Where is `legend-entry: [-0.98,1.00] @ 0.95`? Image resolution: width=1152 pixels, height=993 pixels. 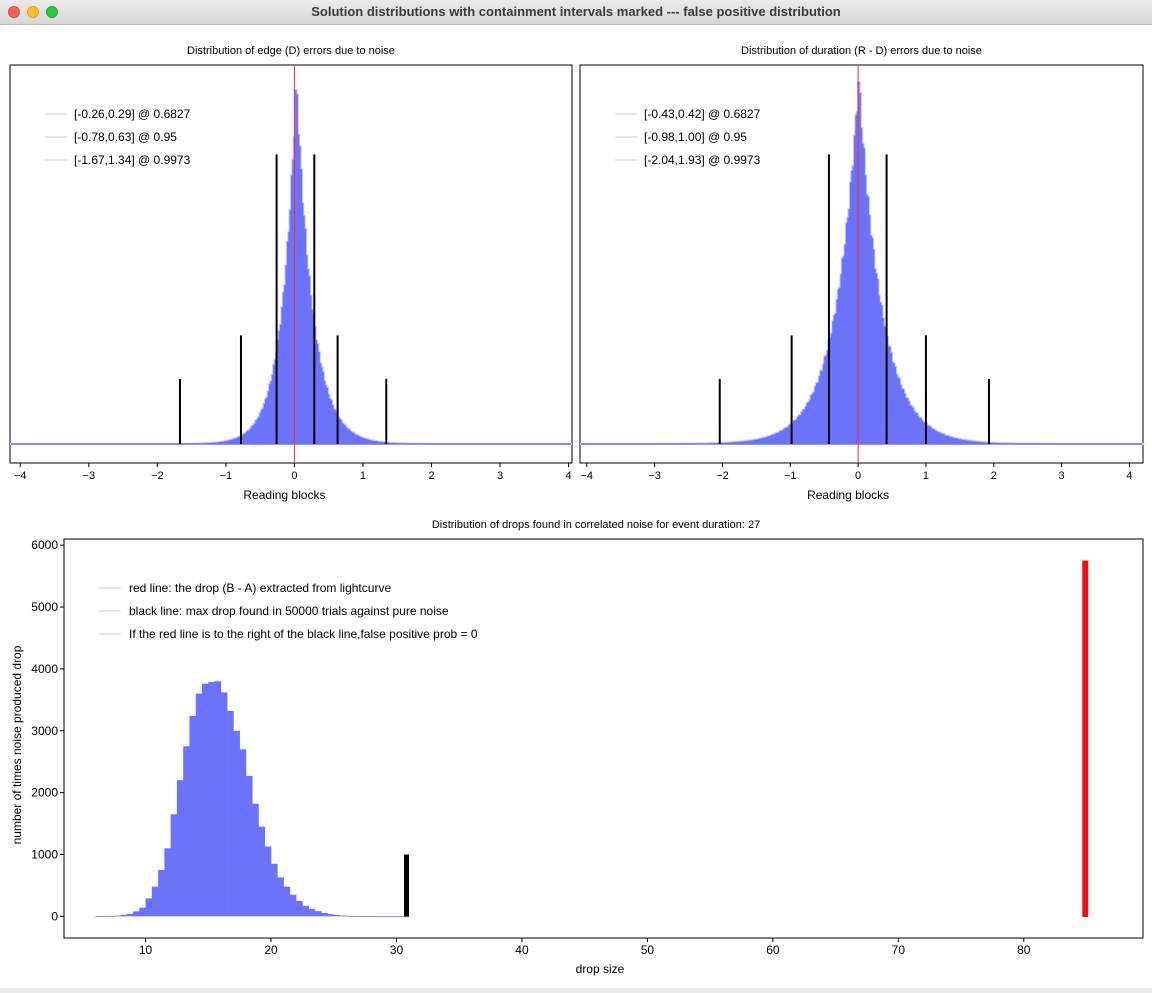
legend-entry: [-0.98,1.00] @ 0.95 is located at coordinates (695, 137).